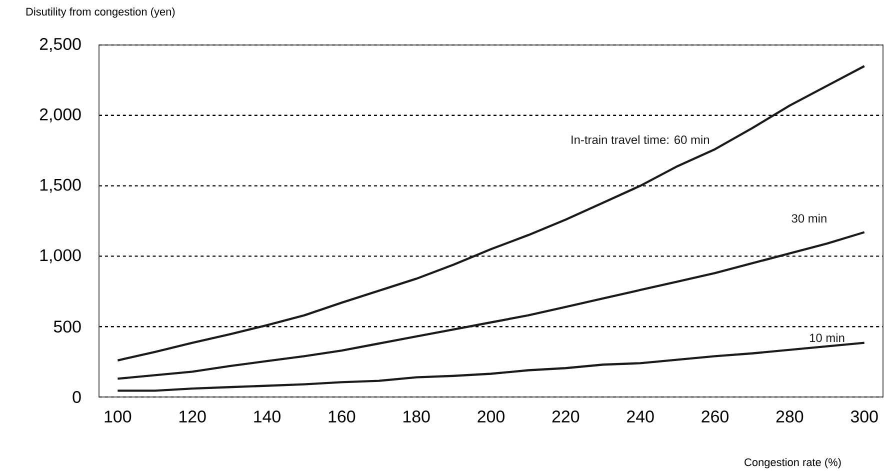  Describe the element at coordinates (790, 416) in the screenshot. I see `x-tick-label: 280` at that location.